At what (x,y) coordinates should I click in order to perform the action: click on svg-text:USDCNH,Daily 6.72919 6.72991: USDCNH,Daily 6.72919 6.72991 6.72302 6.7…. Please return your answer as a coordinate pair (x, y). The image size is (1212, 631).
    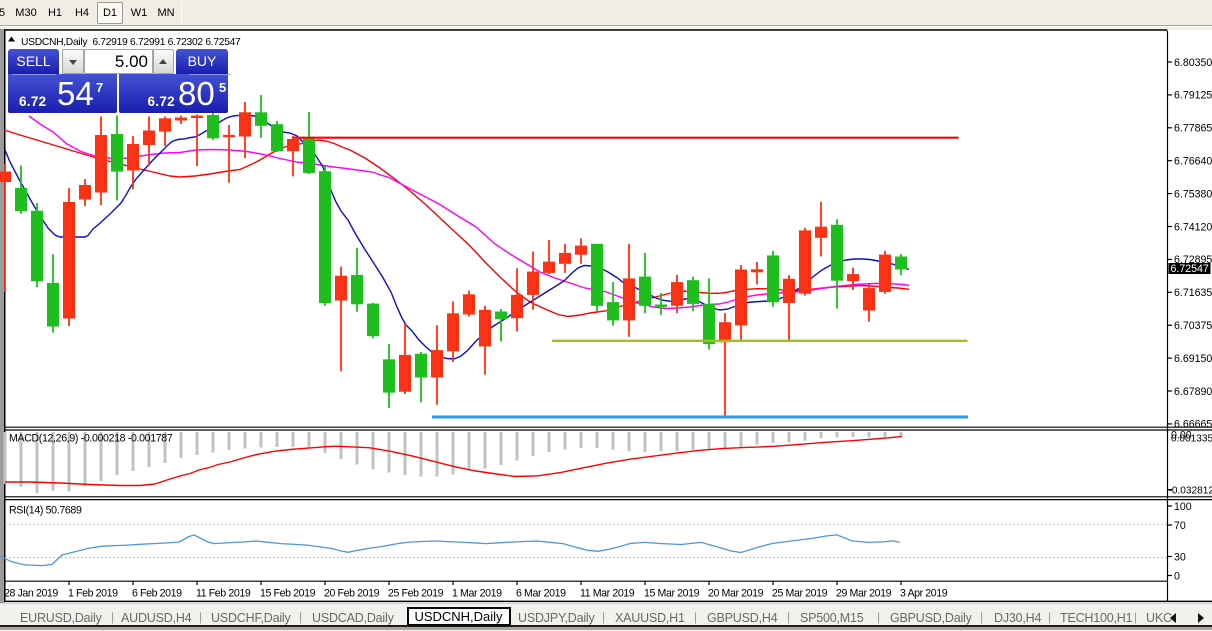
    Looking at the image, I should click on (131, 42).